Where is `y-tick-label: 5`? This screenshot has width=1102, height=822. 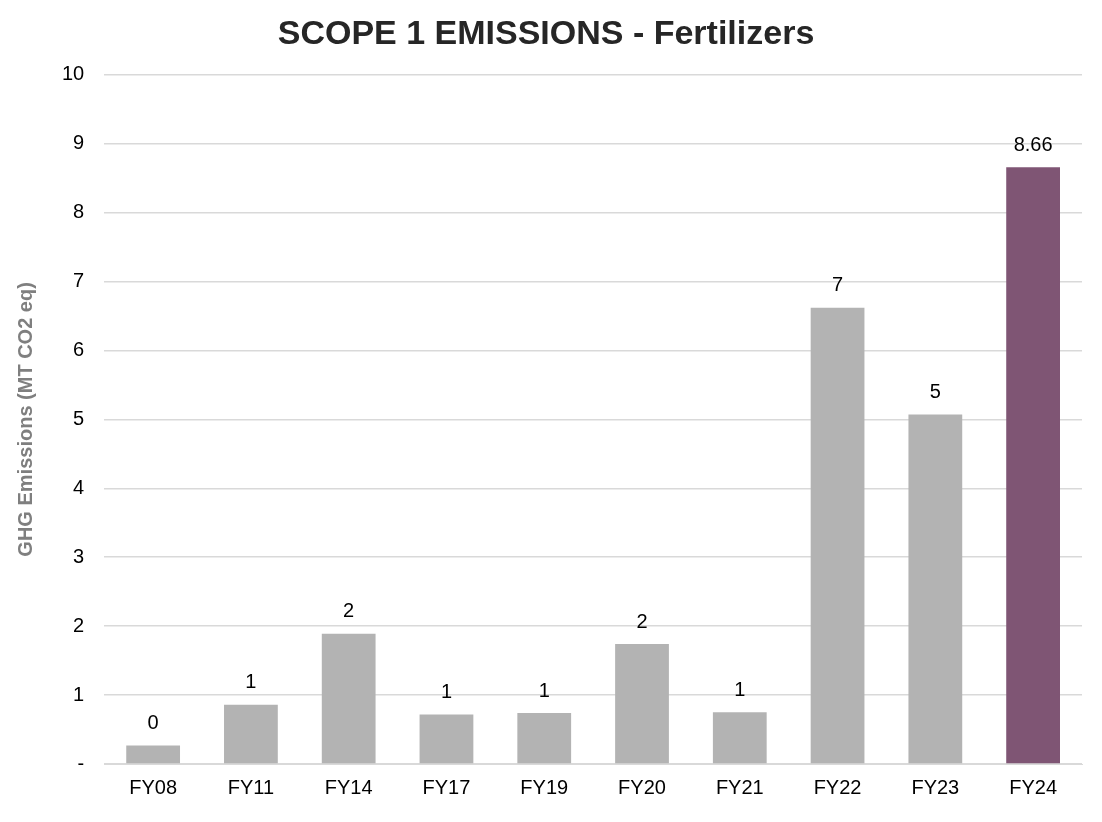 y-tick-label: 5 is located at coordinates (79, 417).